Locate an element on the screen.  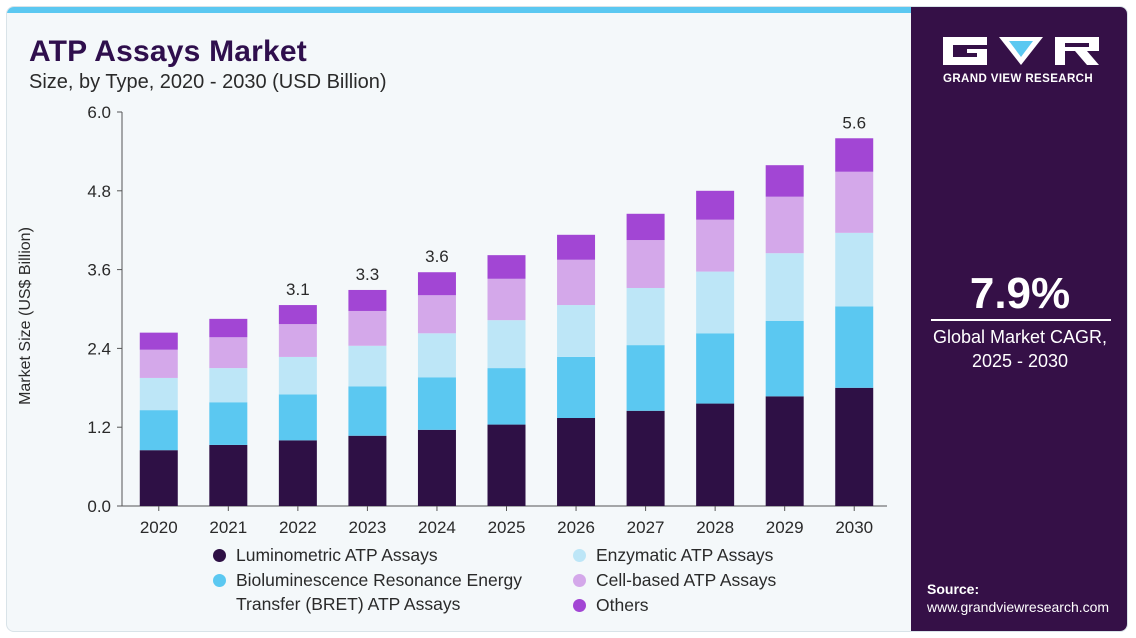
bar-total-label: 5.6 is located at coordinates (854, 122).